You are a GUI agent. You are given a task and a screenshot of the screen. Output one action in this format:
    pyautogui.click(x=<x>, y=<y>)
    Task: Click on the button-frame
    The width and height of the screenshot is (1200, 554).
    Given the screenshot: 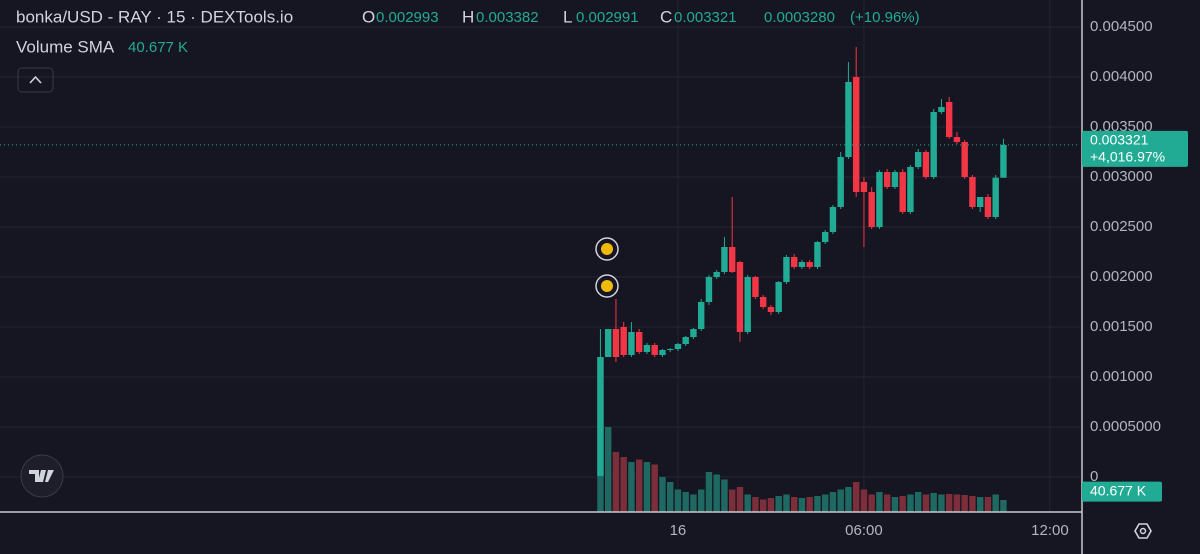 What is the action you would take?
    pyautogui.click(x=35, y=80)
    